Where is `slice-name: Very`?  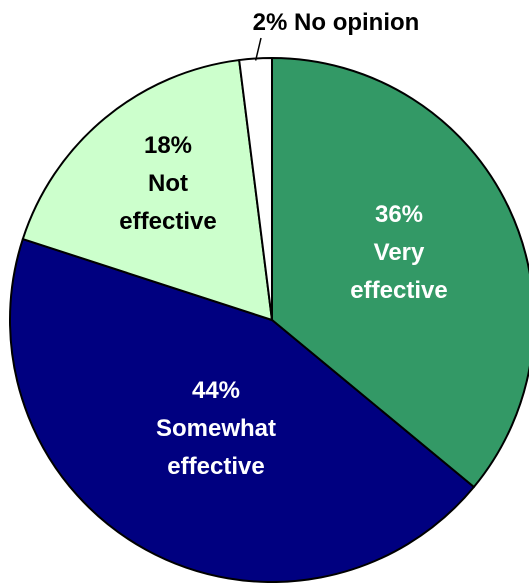
slice-name: Very is located at coordinates (399, 252).